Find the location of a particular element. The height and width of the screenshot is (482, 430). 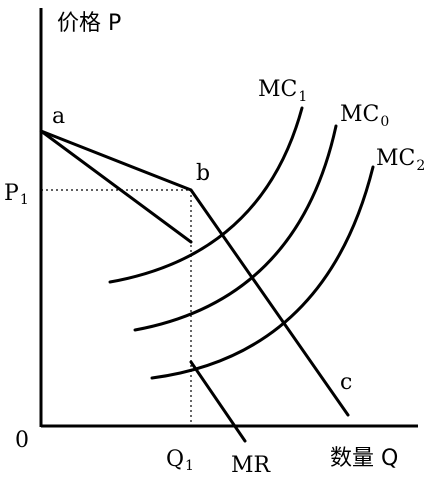

y-axis-label: 价格 P is located at coordinates (89, 23).